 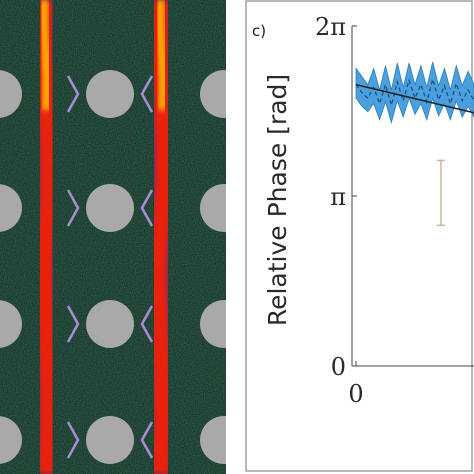 What do you see at coordinates (330, 27) in the screenshot?
I see `y-tick-label-2: 2π` at bounding box center [330, 27].